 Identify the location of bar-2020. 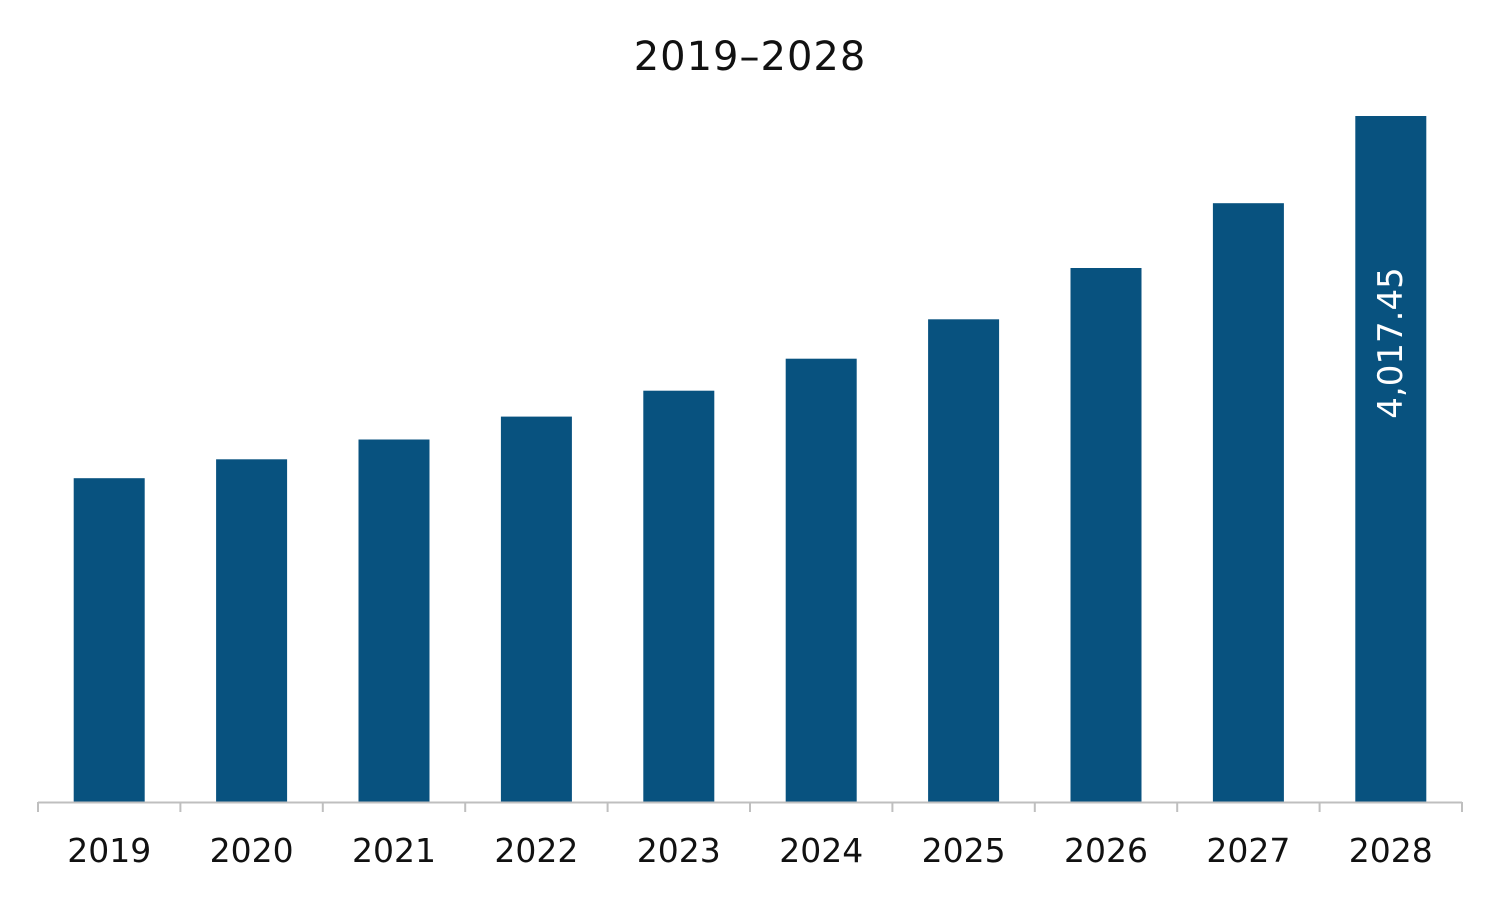
(252, 630).